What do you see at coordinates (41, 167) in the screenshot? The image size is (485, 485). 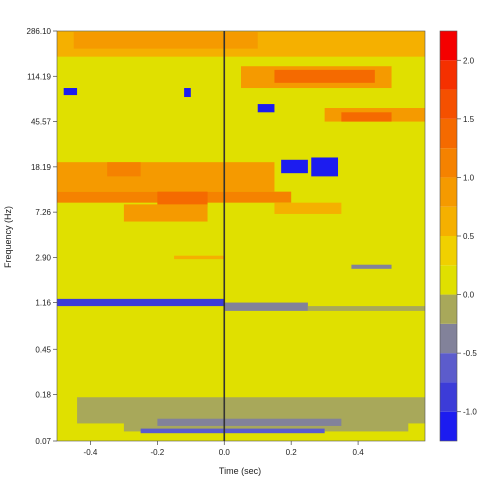 I see `y-tick-label: 18.19` at bounding box center [41, 167].